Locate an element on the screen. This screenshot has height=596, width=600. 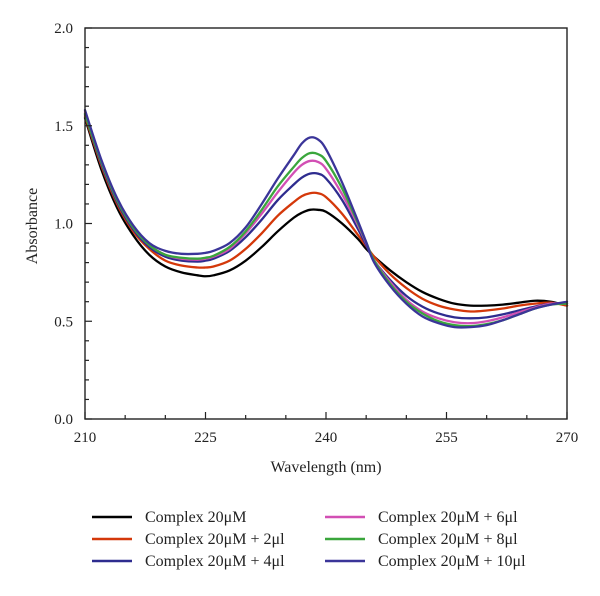
legend-label: Complex 20μM + 6μl is located at coordinates (448, 517).